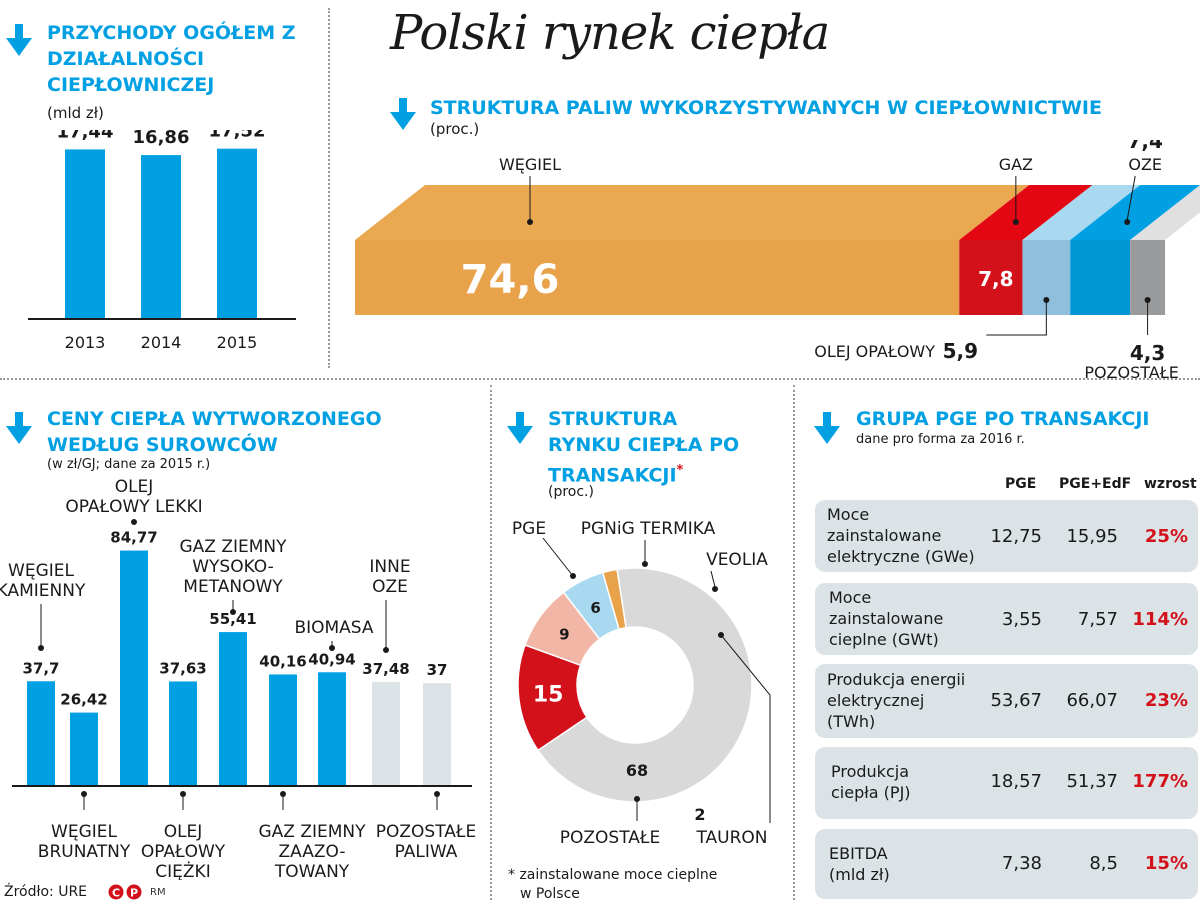 The width and height of the screenshot is (1200, 907). What do you see at coordinates (1092, 700) in the screenshot?
I see `cell-pge-edf: 66,07` at bounding box center [1092, 700].